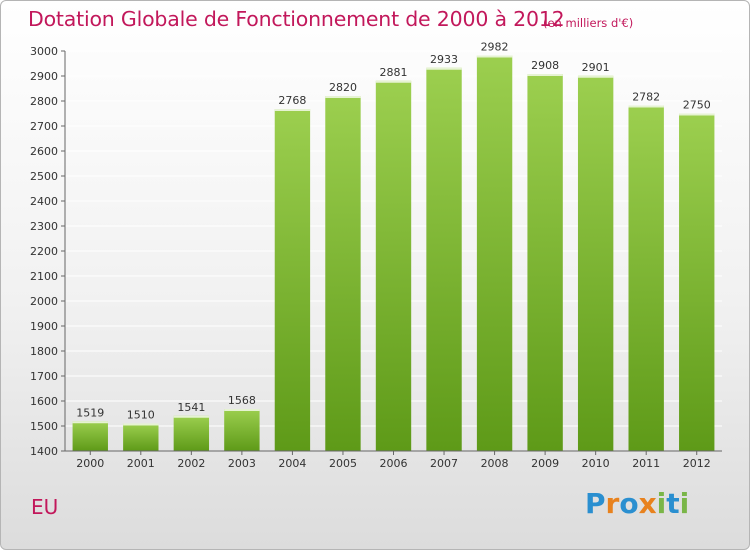 The width and height of the screenshot is (750, 550). Describe the element at coordinates (45, 507) in the screenshot. I see `commune-name: EU` at that location.